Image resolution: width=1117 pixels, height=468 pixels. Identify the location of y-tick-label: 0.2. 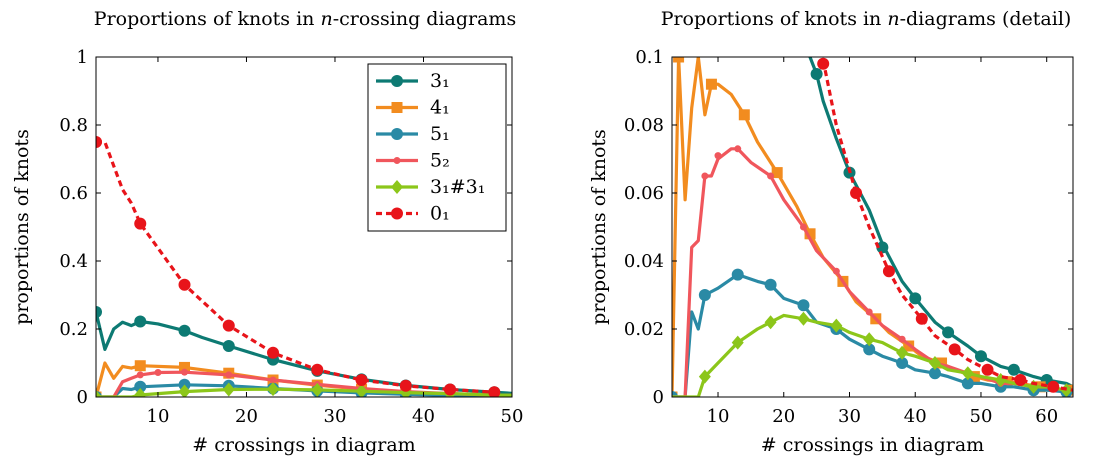
(73, 329).